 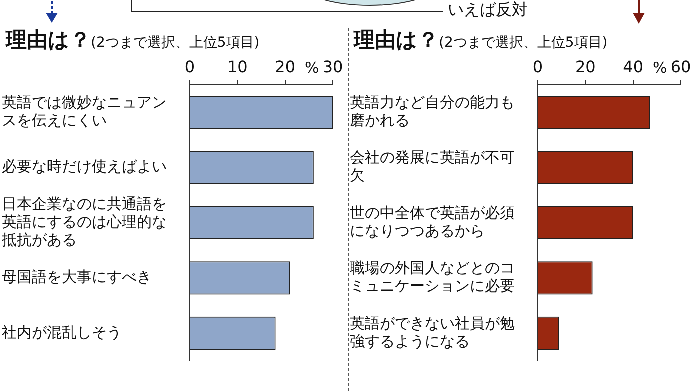 What do you see at coordinates (432, 332) in the screenshot?
I see `y-tick-label: 英語ができない社員が勉強するようになる` at bounding box center [432, 332].